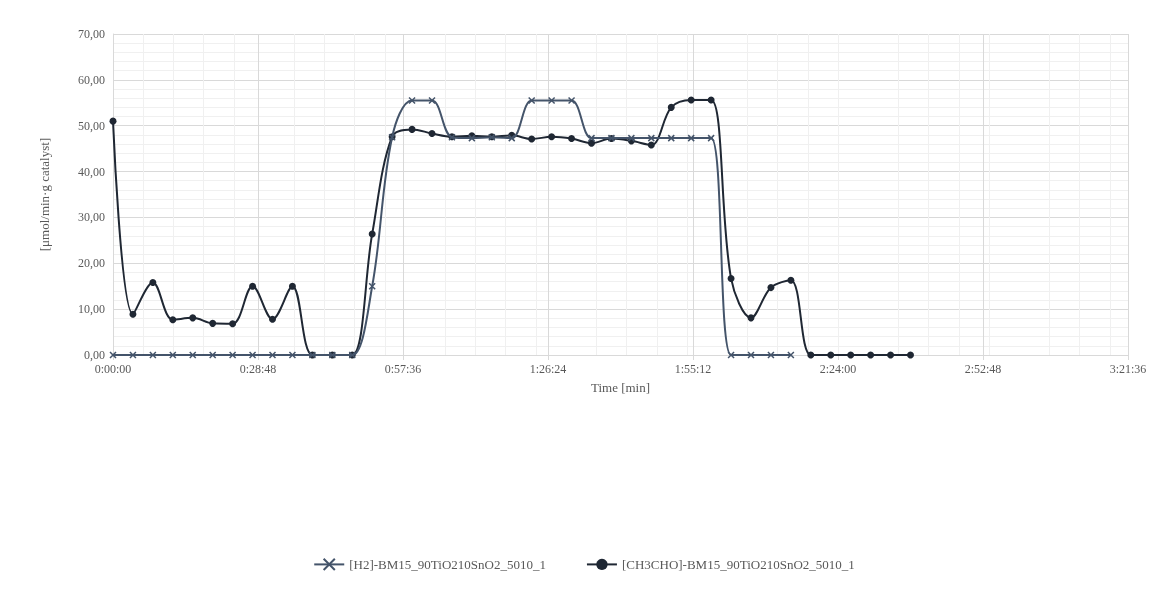  I want to click on x-tick-label: 3:21:36, so click(1128, 369).